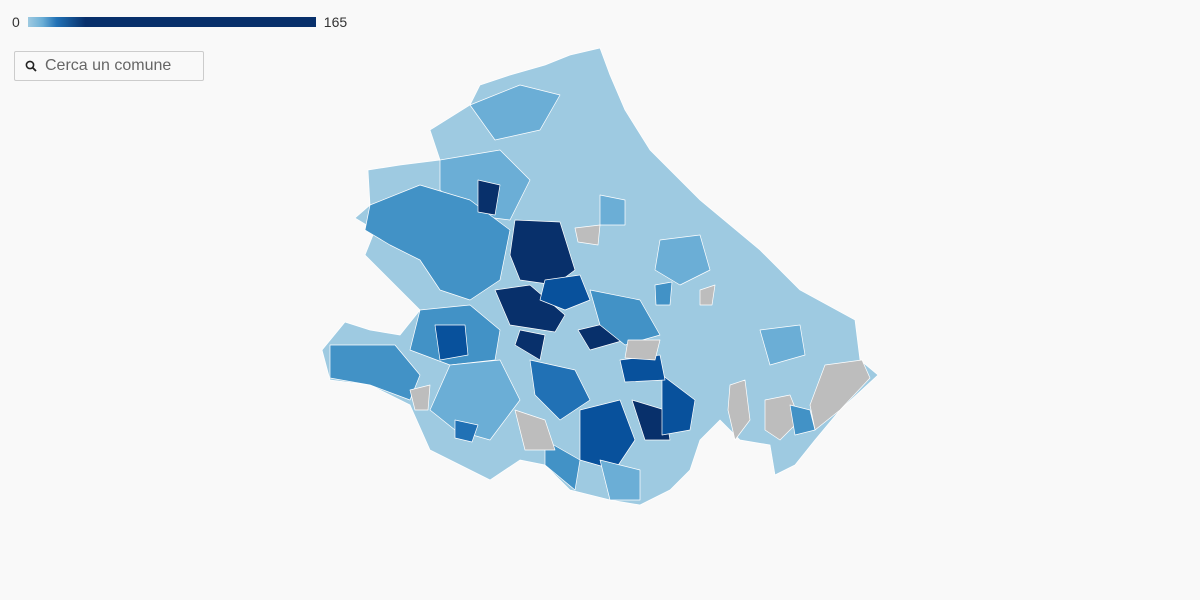  I want to click on legend: 0 165, so click(179, 22).